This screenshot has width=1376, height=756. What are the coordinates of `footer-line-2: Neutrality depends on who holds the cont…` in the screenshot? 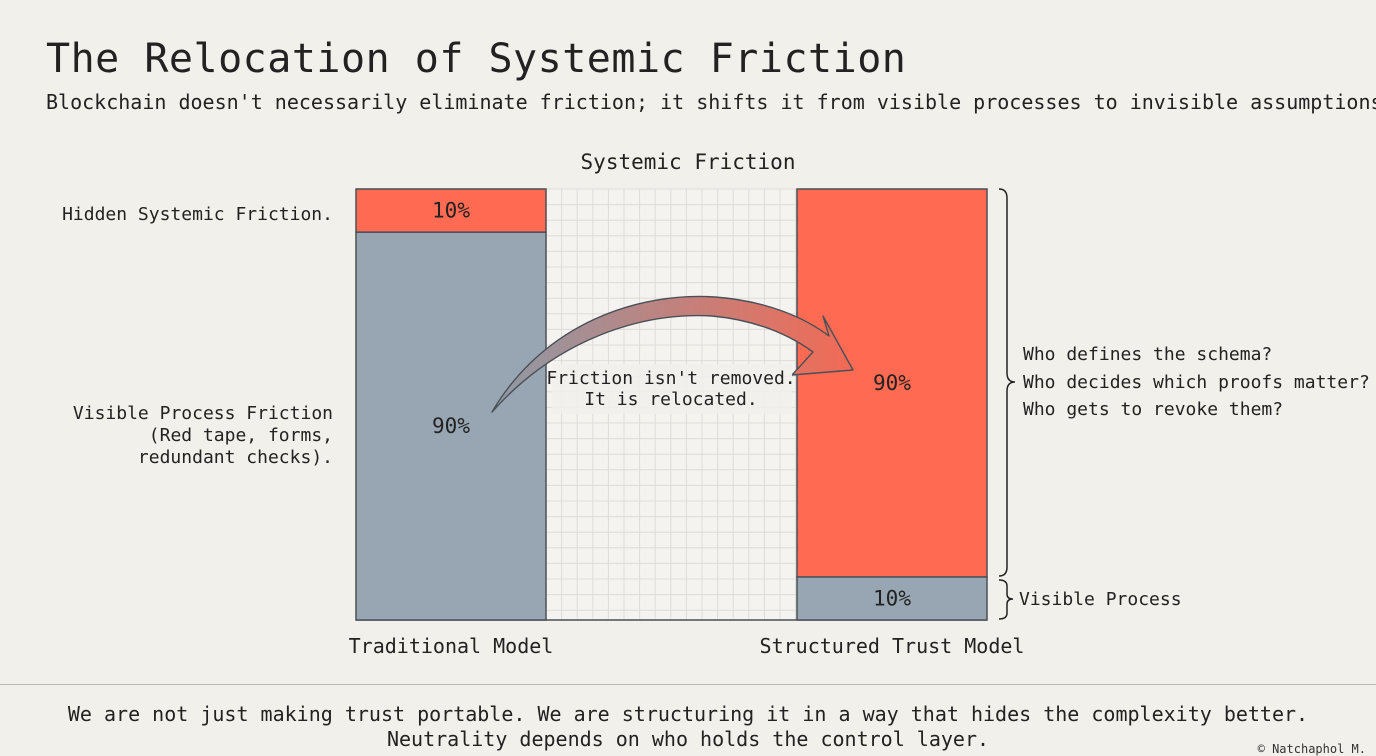 It's located at (688, 739).